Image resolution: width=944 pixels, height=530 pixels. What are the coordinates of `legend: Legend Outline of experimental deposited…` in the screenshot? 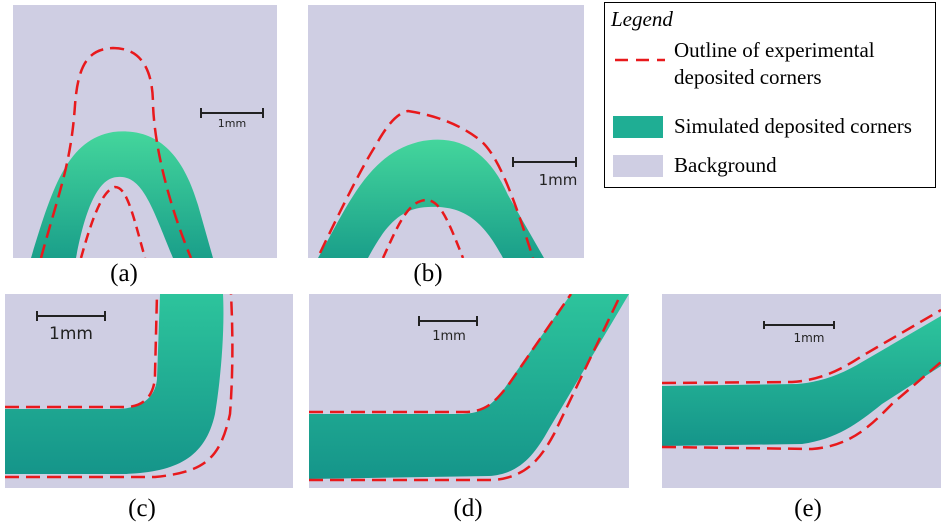 It's located at (770, 95).